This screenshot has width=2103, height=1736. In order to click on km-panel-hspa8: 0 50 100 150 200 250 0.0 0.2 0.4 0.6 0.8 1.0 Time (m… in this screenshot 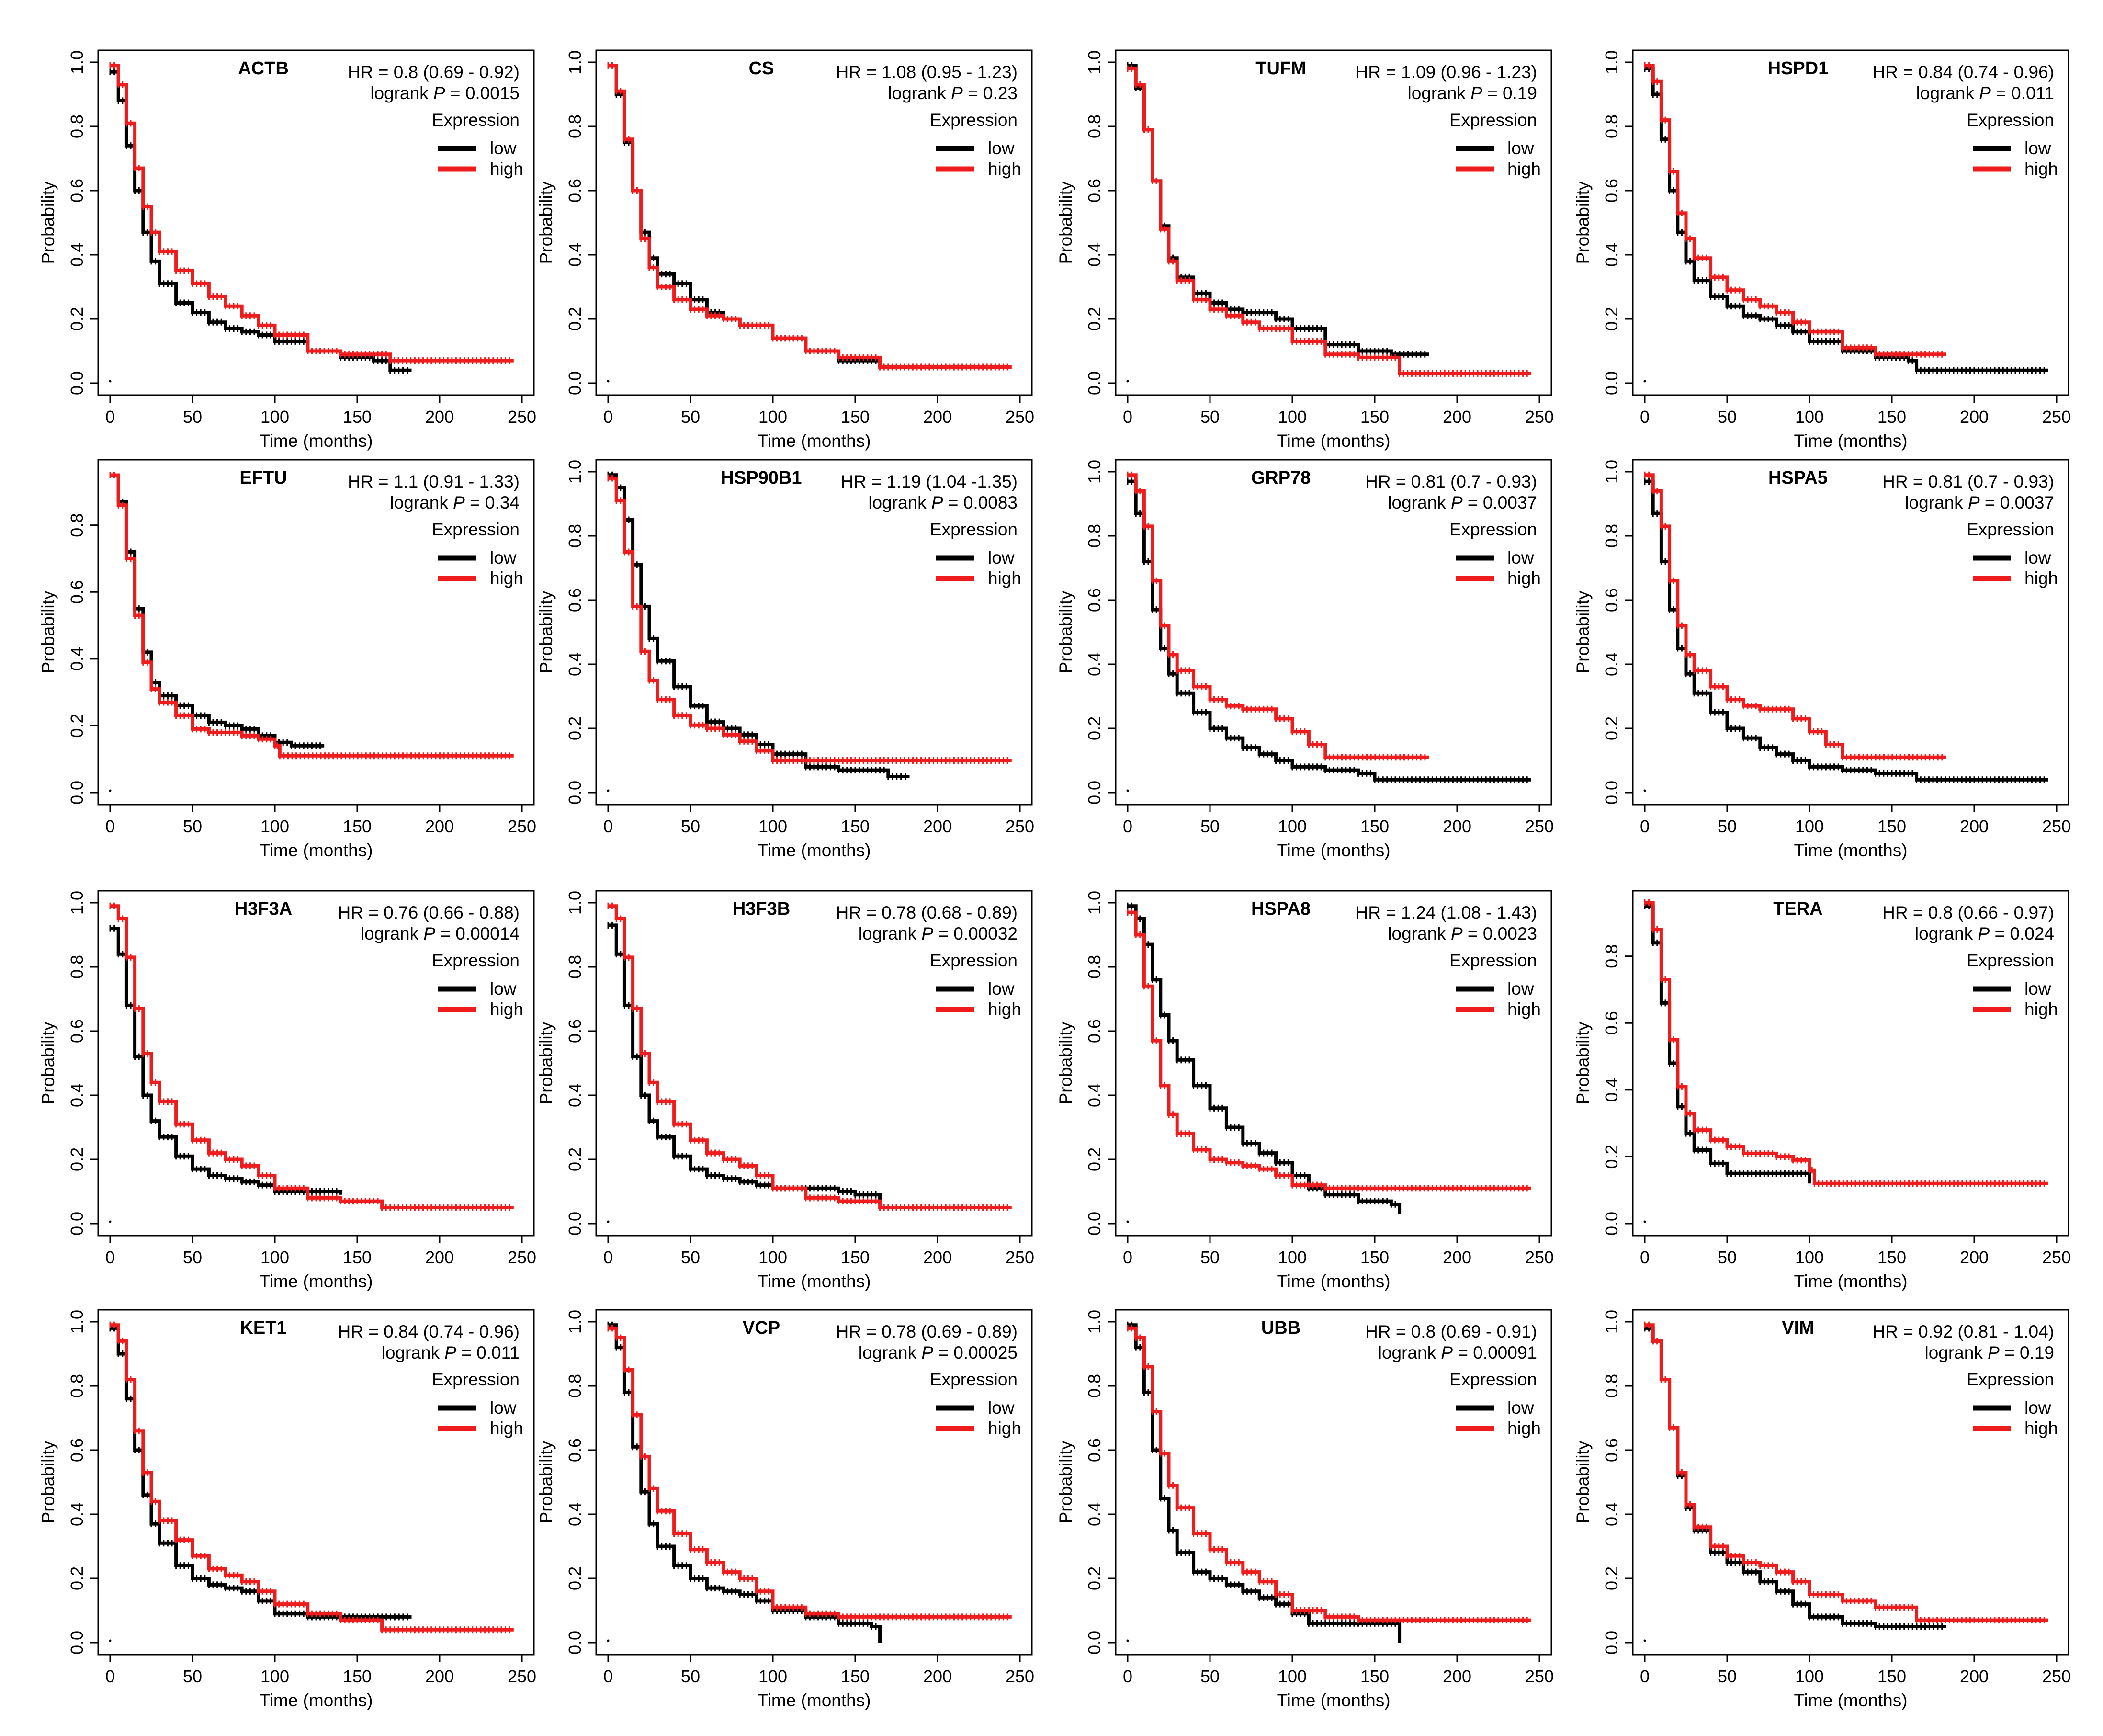, I will do `click(1305, 1090)`.